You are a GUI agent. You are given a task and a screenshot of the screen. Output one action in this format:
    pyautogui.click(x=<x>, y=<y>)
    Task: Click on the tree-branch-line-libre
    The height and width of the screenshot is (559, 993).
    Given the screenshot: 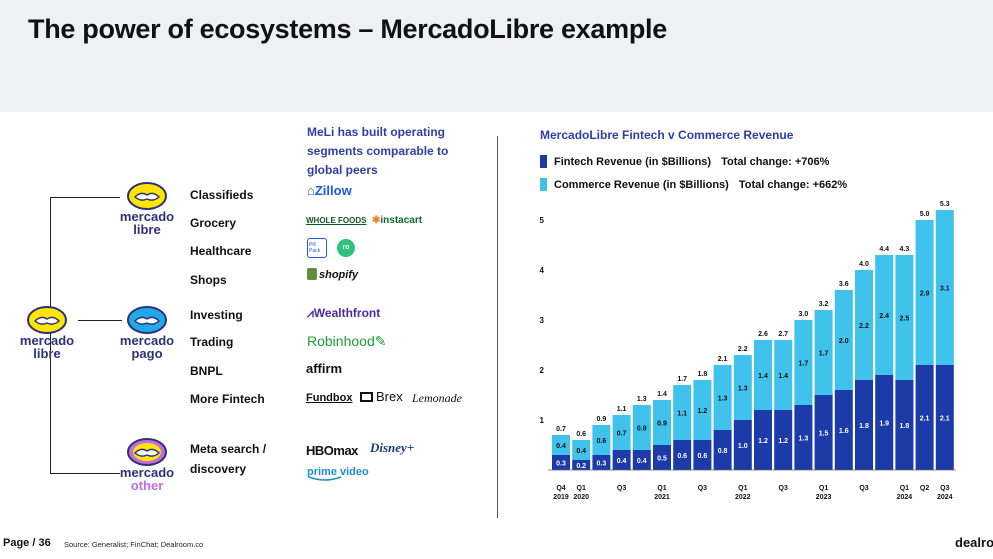 What is the action you would take?
    pyautogui.click(x=85, y=197)
    